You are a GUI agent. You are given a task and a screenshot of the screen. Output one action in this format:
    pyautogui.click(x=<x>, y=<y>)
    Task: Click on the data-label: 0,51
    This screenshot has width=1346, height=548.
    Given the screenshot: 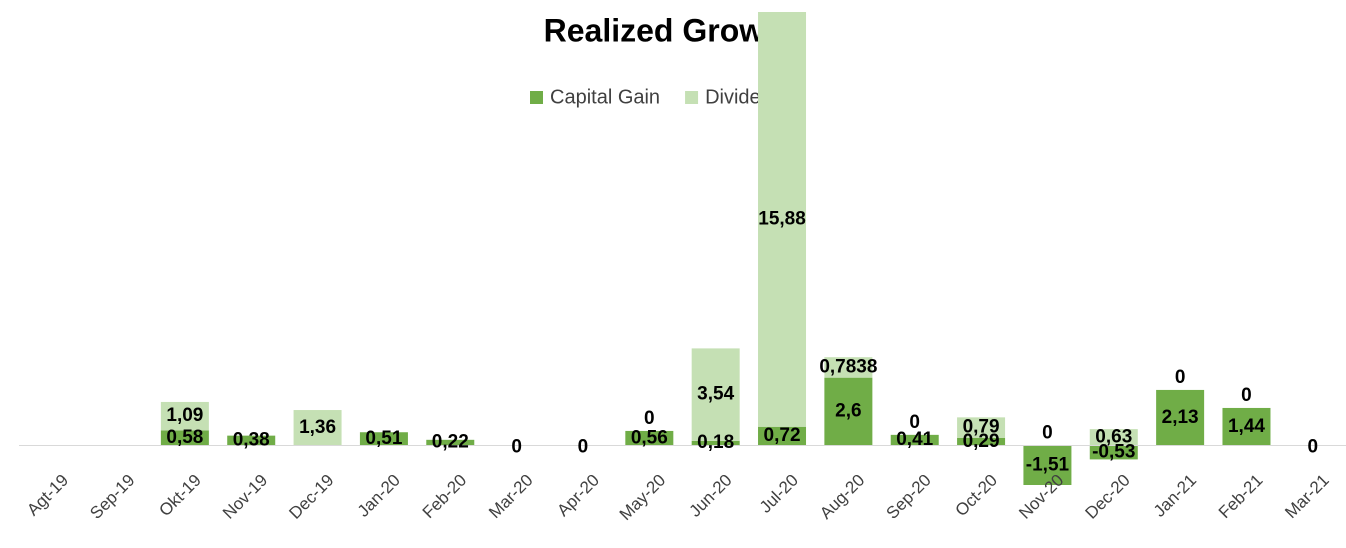 What is the action you would take?
    pyautogui.click(x=383, y=438)
    